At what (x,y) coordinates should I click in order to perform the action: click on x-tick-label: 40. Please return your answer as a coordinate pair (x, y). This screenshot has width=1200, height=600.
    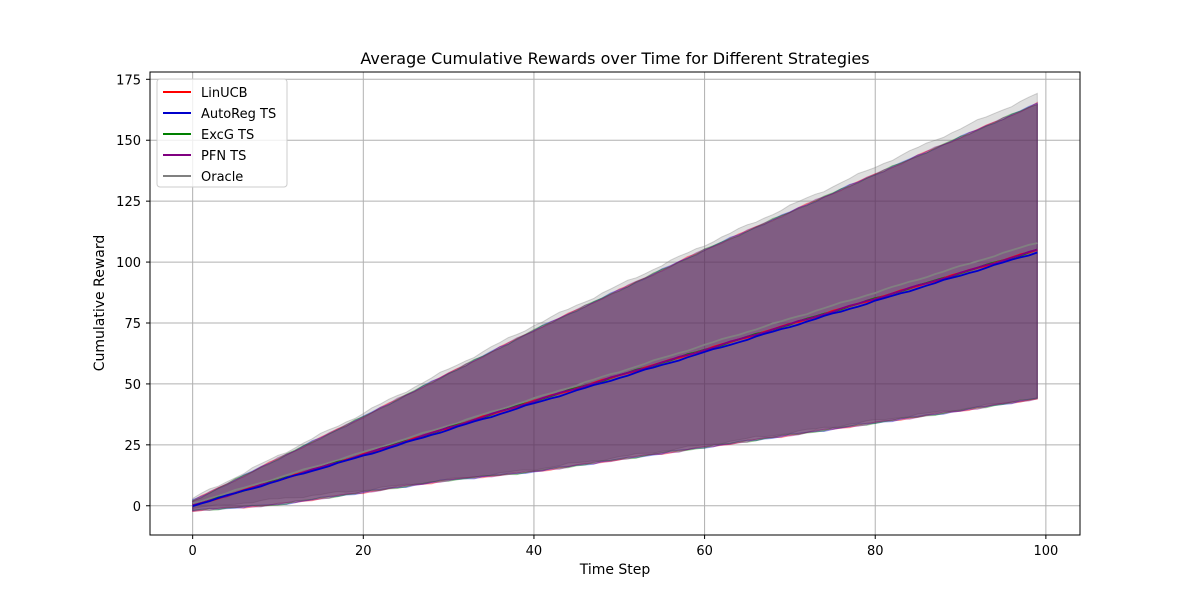
    Looking at the image, I should click on (534, 551).